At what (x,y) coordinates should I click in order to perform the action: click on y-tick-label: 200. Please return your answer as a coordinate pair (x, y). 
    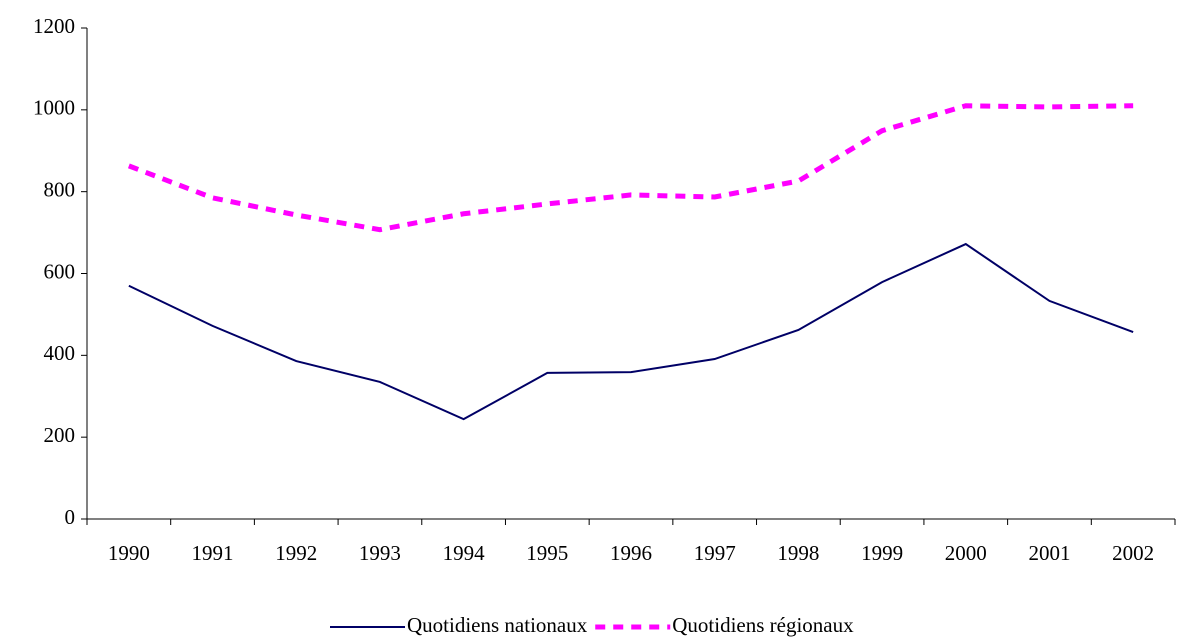
    Looking at the image, I should click on (60, 435).